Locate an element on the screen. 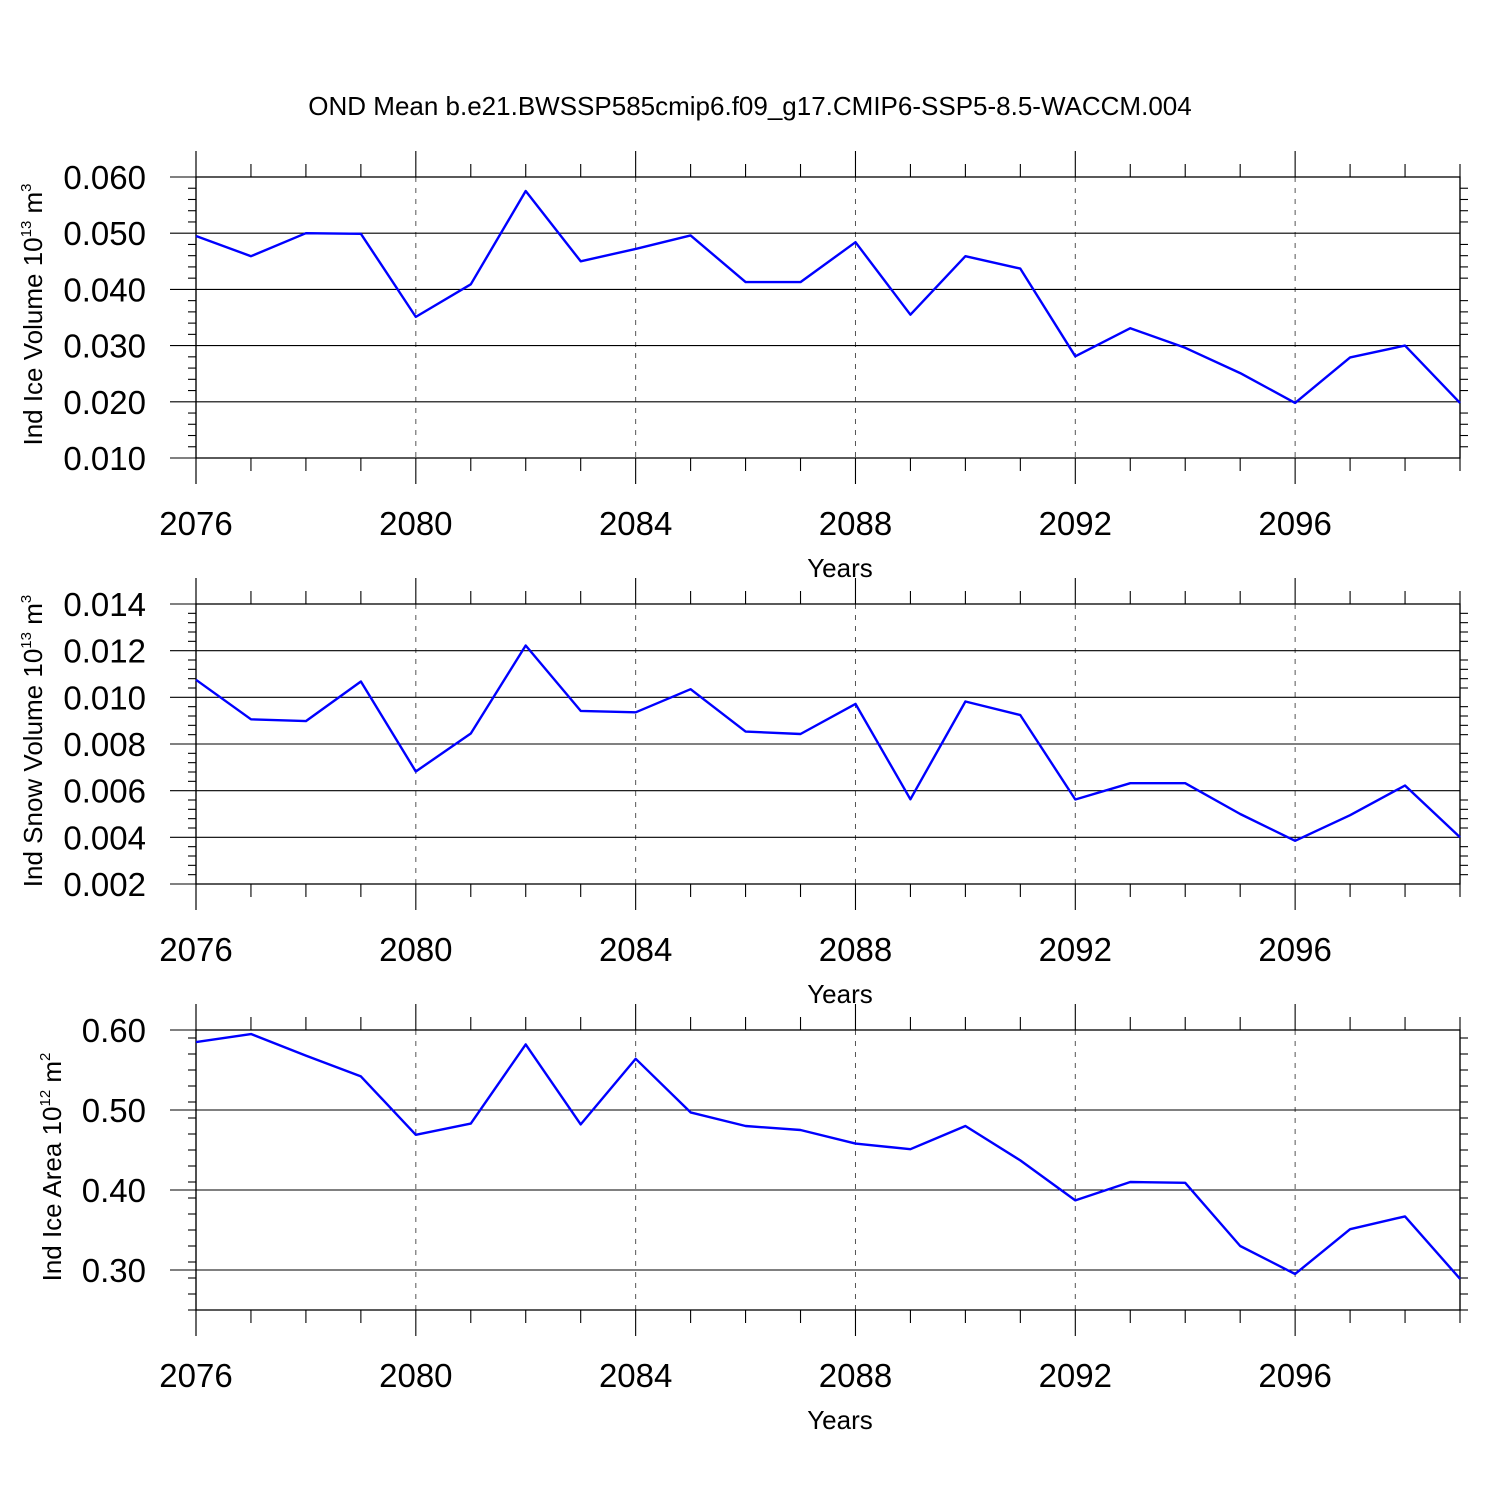 The image size is (1500, 1500). y-tick-label: 0.30 is located at coordinates (114, 1270).